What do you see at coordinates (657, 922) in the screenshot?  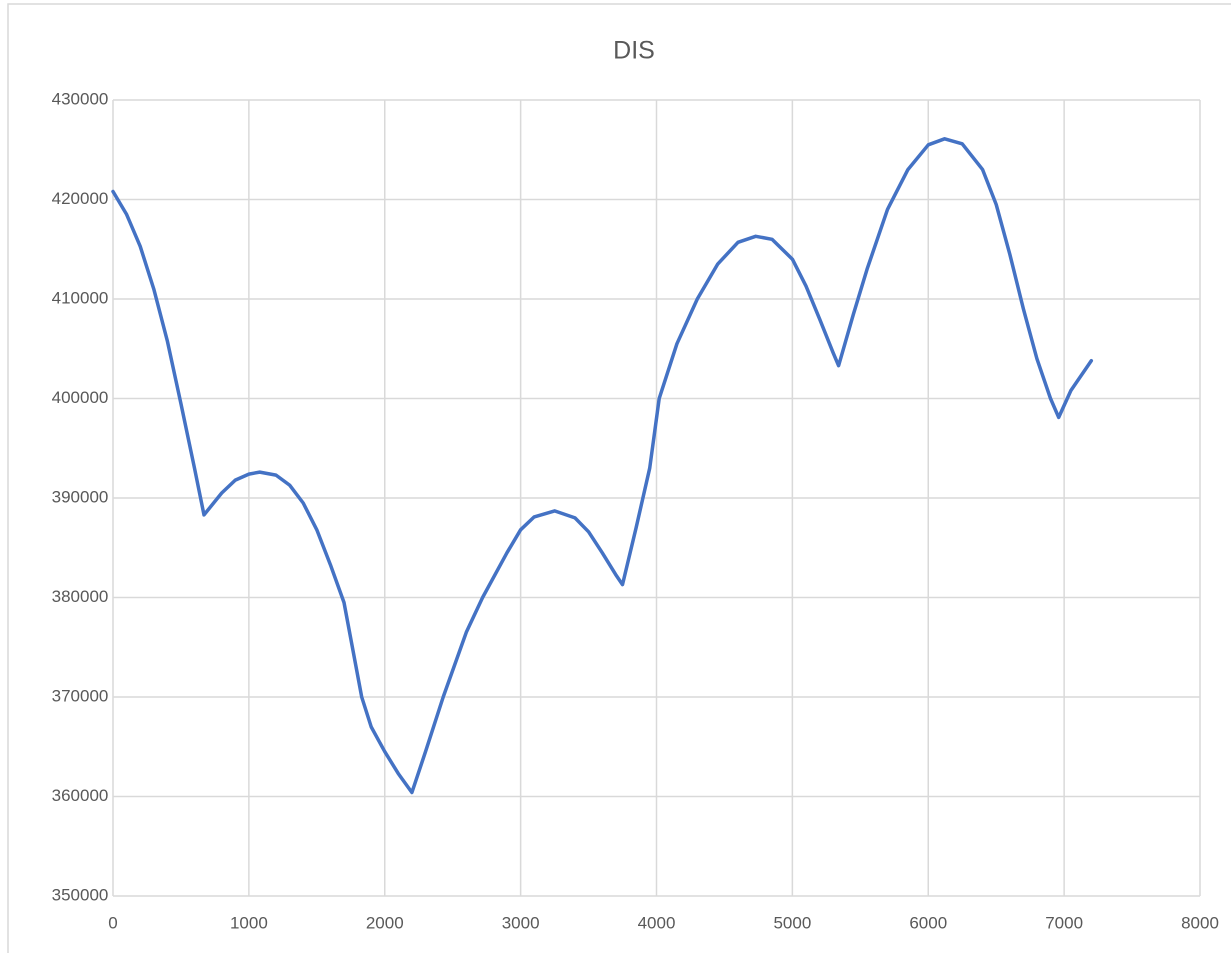 I see `x-tick-label: 4000` at bounding box center [657, 922].